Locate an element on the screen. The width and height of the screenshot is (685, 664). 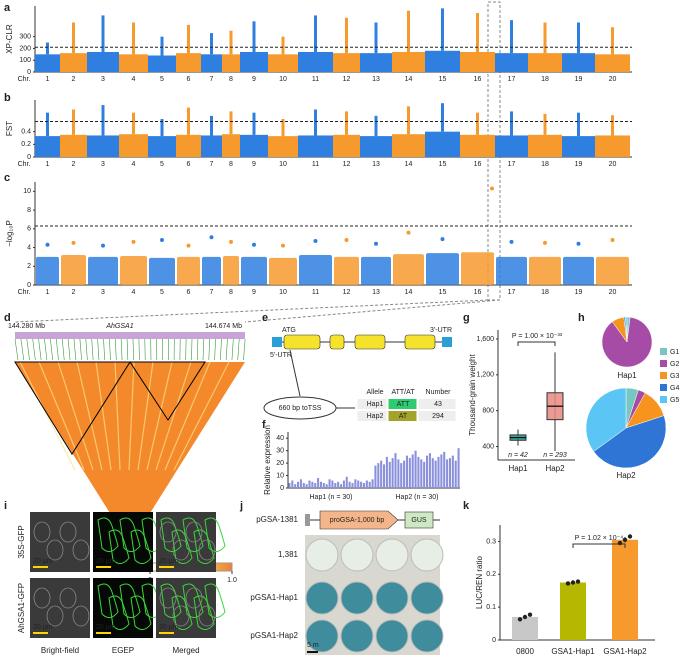
ld-start: 144.280 Mb is located at coordinates (26, 326).